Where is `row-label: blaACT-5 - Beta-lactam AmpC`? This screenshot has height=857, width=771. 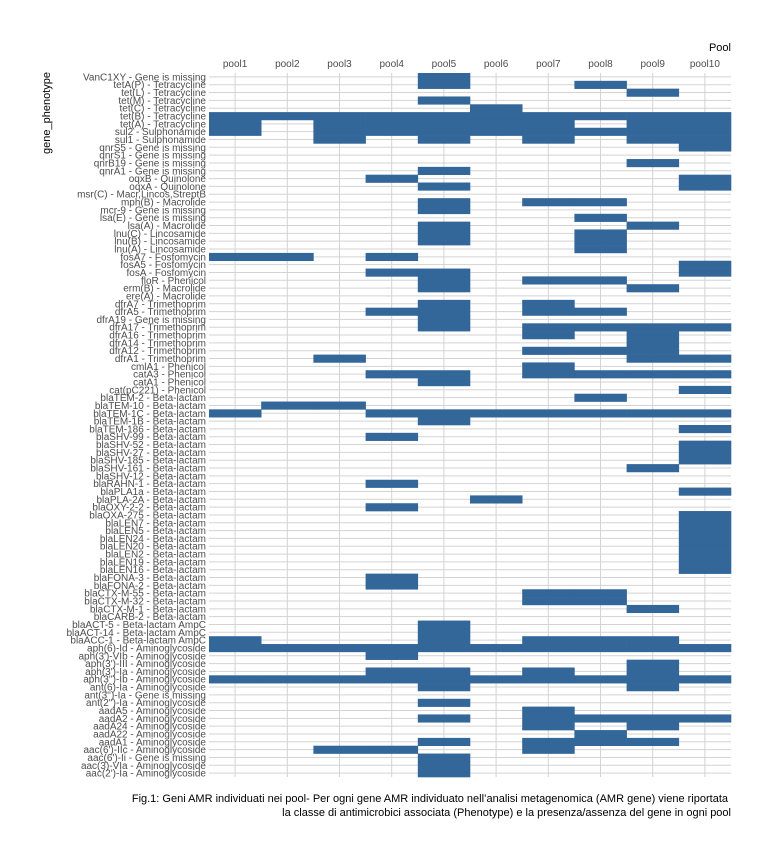 row-label: blaACT-5 - Beta-lactam AmpC is located at coordinates (139, 625).